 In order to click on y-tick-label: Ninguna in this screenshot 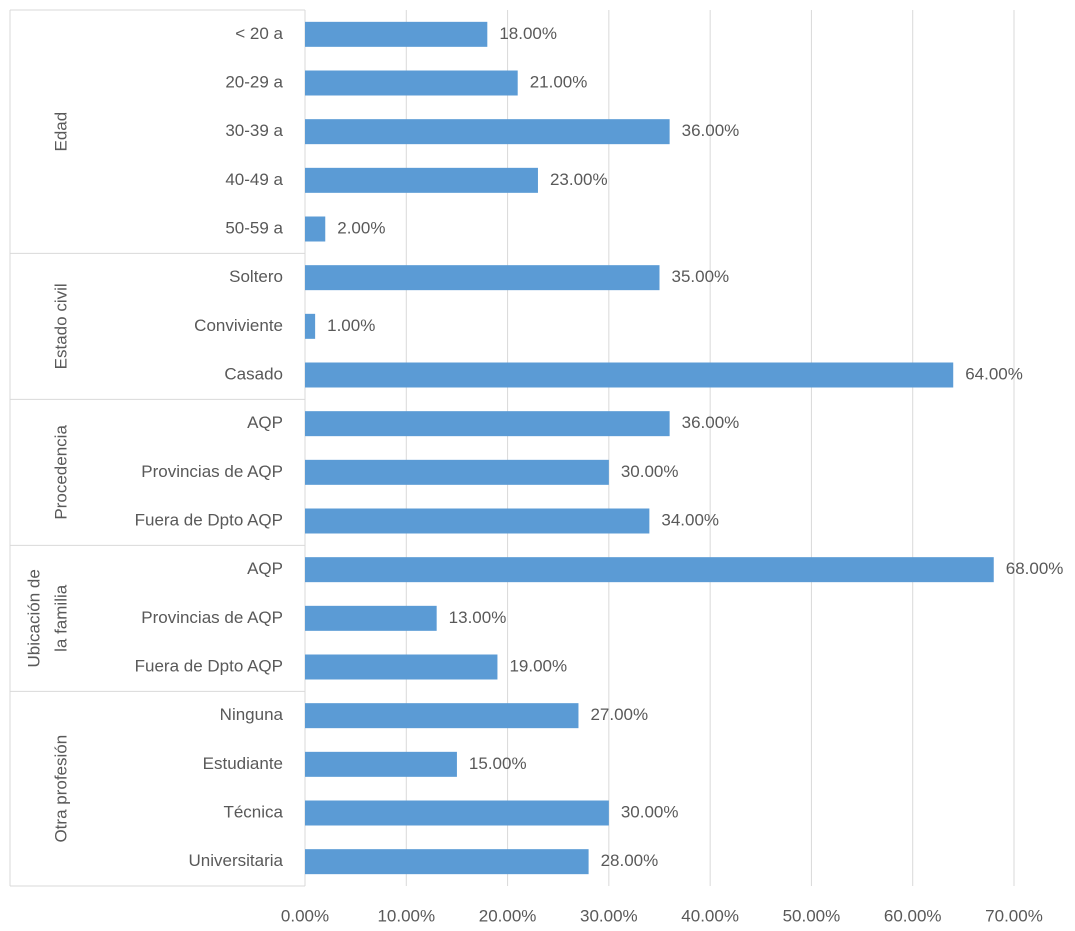, I will do `click(252, 714)`.